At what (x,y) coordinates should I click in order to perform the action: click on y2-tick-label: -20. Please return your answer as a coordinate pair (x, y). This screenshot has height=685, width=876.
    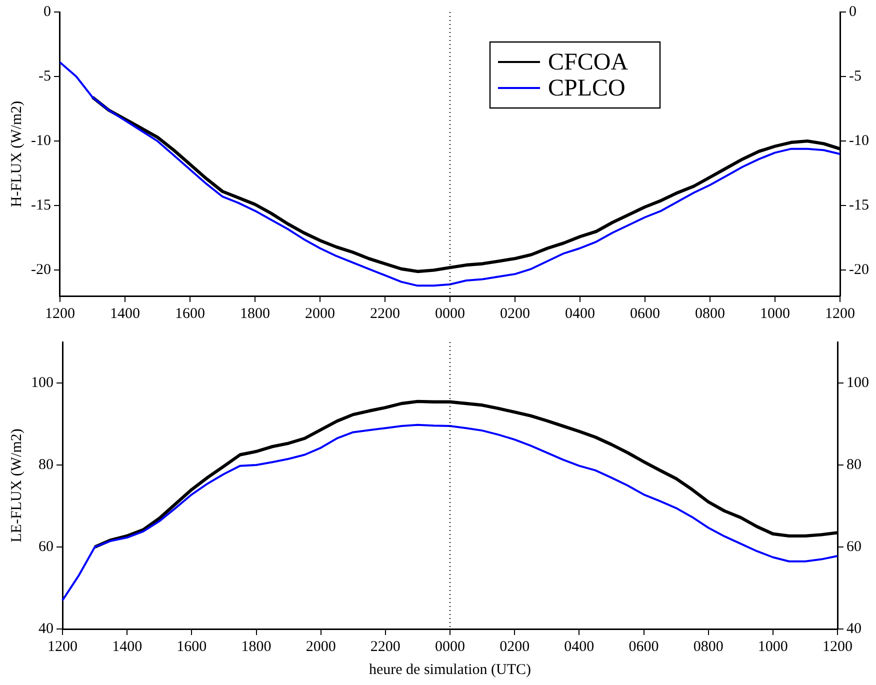
    Looking at the image, I should click on (859, 270).